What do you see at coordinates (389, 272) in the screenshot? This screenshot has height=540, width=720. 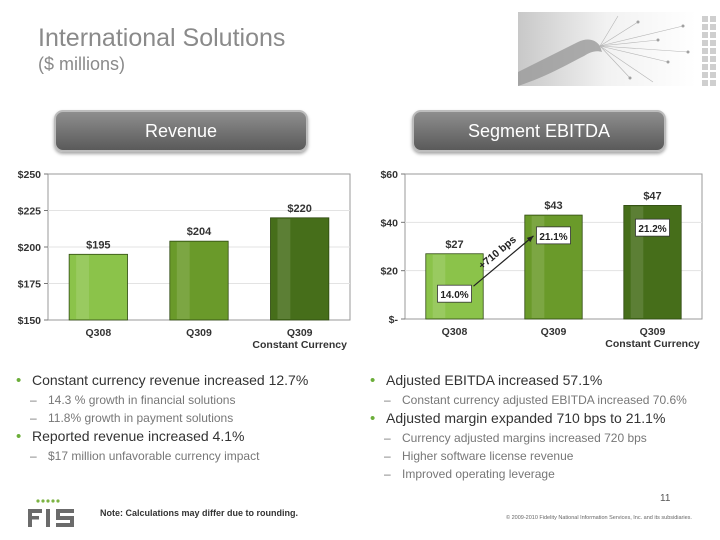 I see `y-tick-label: $20` at bounding box center [389, 272].